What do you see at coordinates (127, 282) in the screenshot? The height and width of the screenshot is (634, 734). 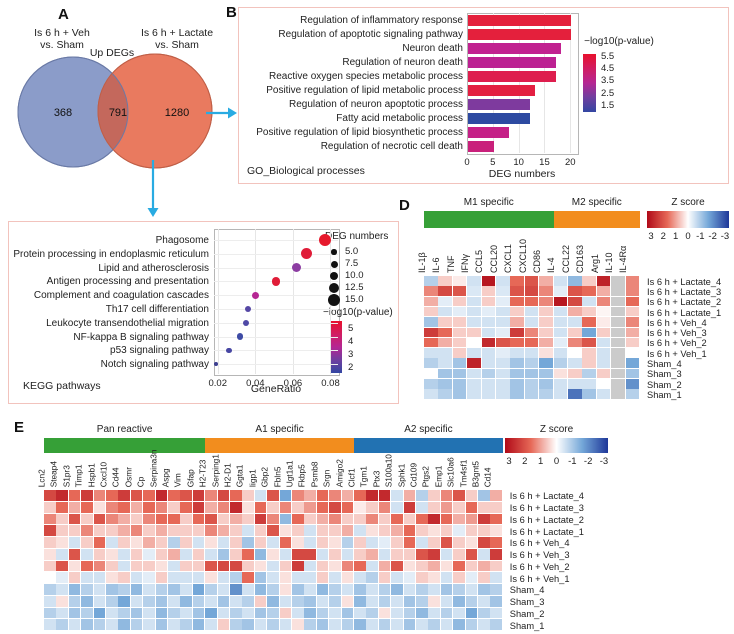 I see `category-label: Antigen processing and presentation` at bounding box center [127, 282].